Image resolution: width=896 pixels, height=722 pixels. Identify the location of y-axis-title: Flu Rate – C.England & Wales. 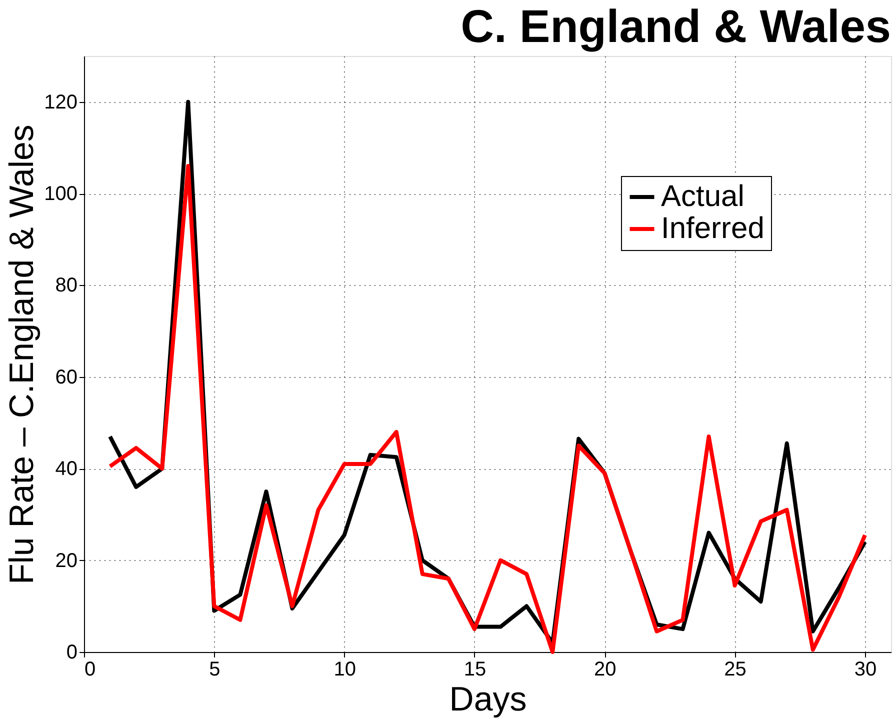
(22, 354).